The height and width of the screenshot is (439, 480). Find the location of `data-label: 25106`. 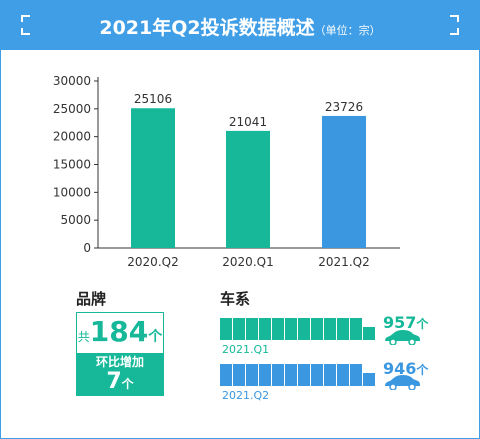

data-label: 25106 is located at coordinates (153, 99).